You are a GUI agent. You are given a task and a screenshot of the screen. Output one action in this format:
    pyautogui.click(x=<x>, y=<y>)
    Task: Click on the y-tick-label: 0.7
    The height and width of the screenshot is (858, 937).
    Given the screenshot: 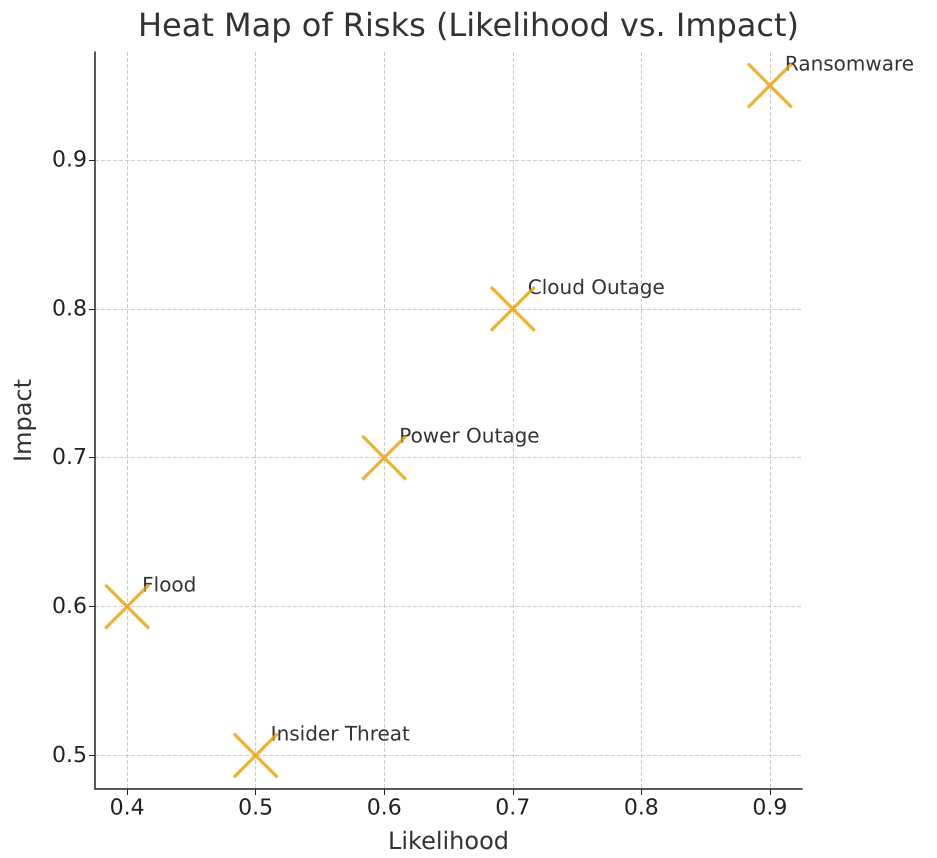 What is the action you would take?
    pyautogui.click(x=69, y=457)
    